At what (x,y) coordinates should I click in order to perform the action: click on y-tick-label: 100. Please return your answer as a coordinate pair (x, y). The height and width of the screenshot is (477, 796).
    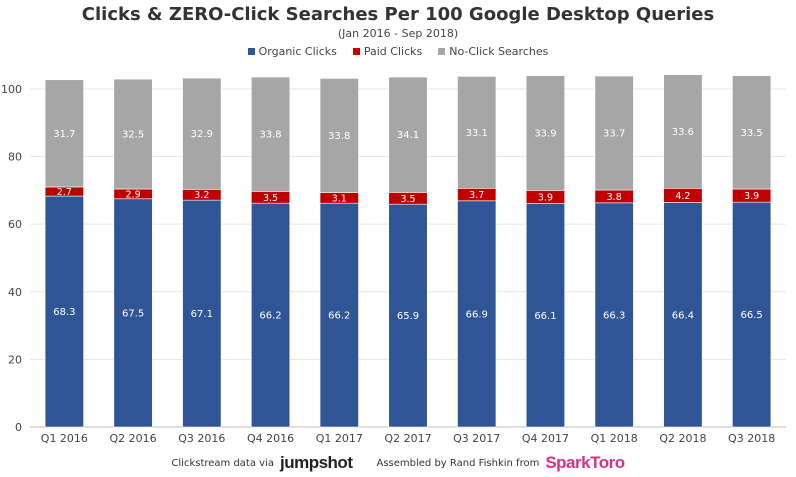
    Looking at the image, I should click on (11, 89).